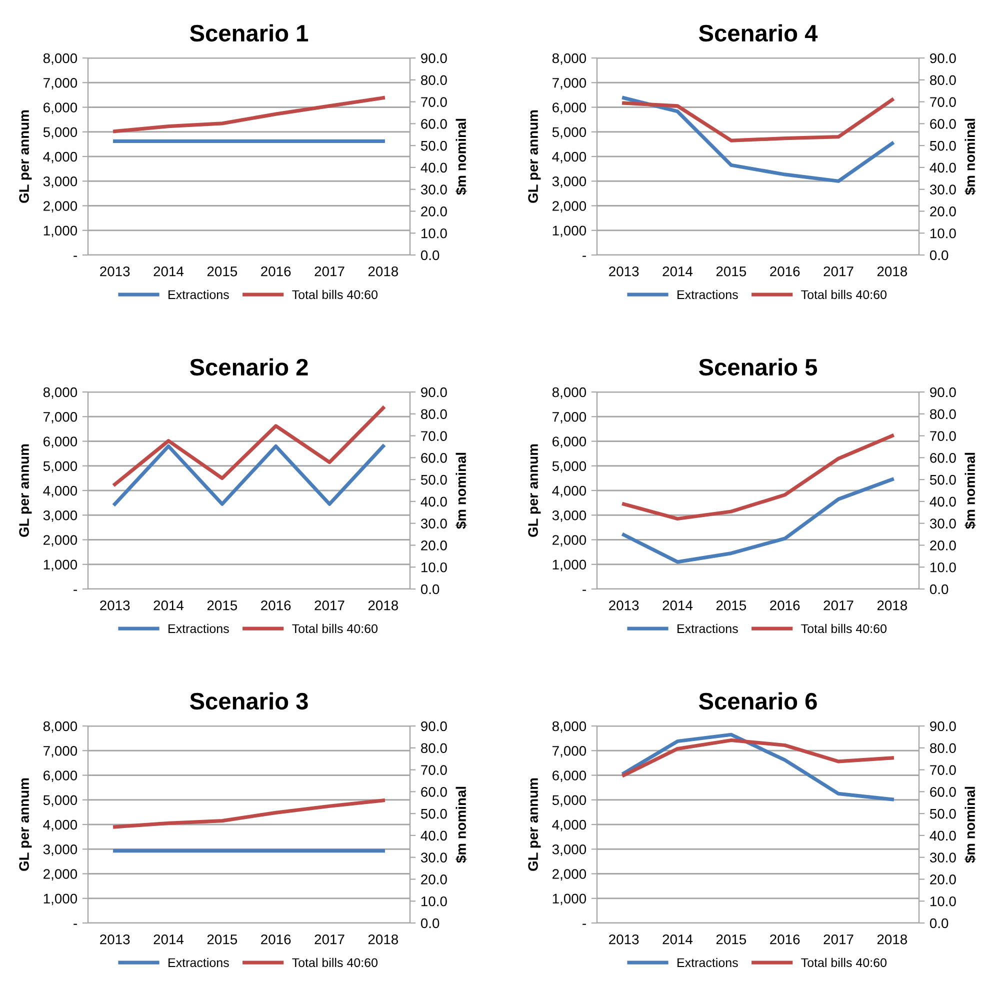  What do you see at coordinates (61, 207) in the screenshot?
I see `y-tick-label: 2,000` at bounding box center [61, 207].